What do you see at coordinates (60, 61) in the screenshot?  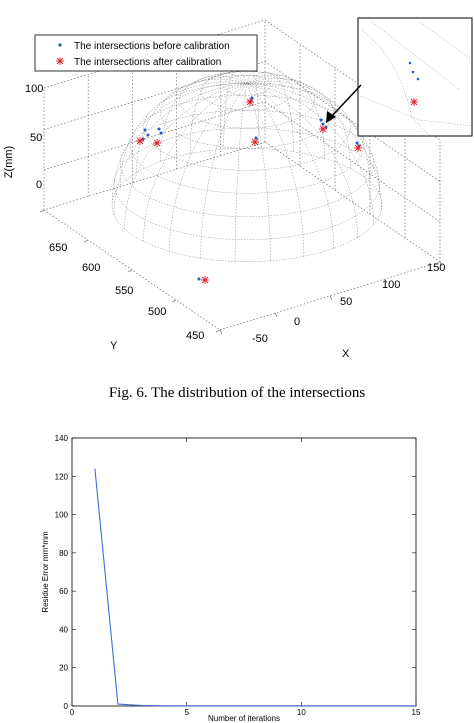 I see `legend-asterisk-marker` at bounding box center [60, 61].